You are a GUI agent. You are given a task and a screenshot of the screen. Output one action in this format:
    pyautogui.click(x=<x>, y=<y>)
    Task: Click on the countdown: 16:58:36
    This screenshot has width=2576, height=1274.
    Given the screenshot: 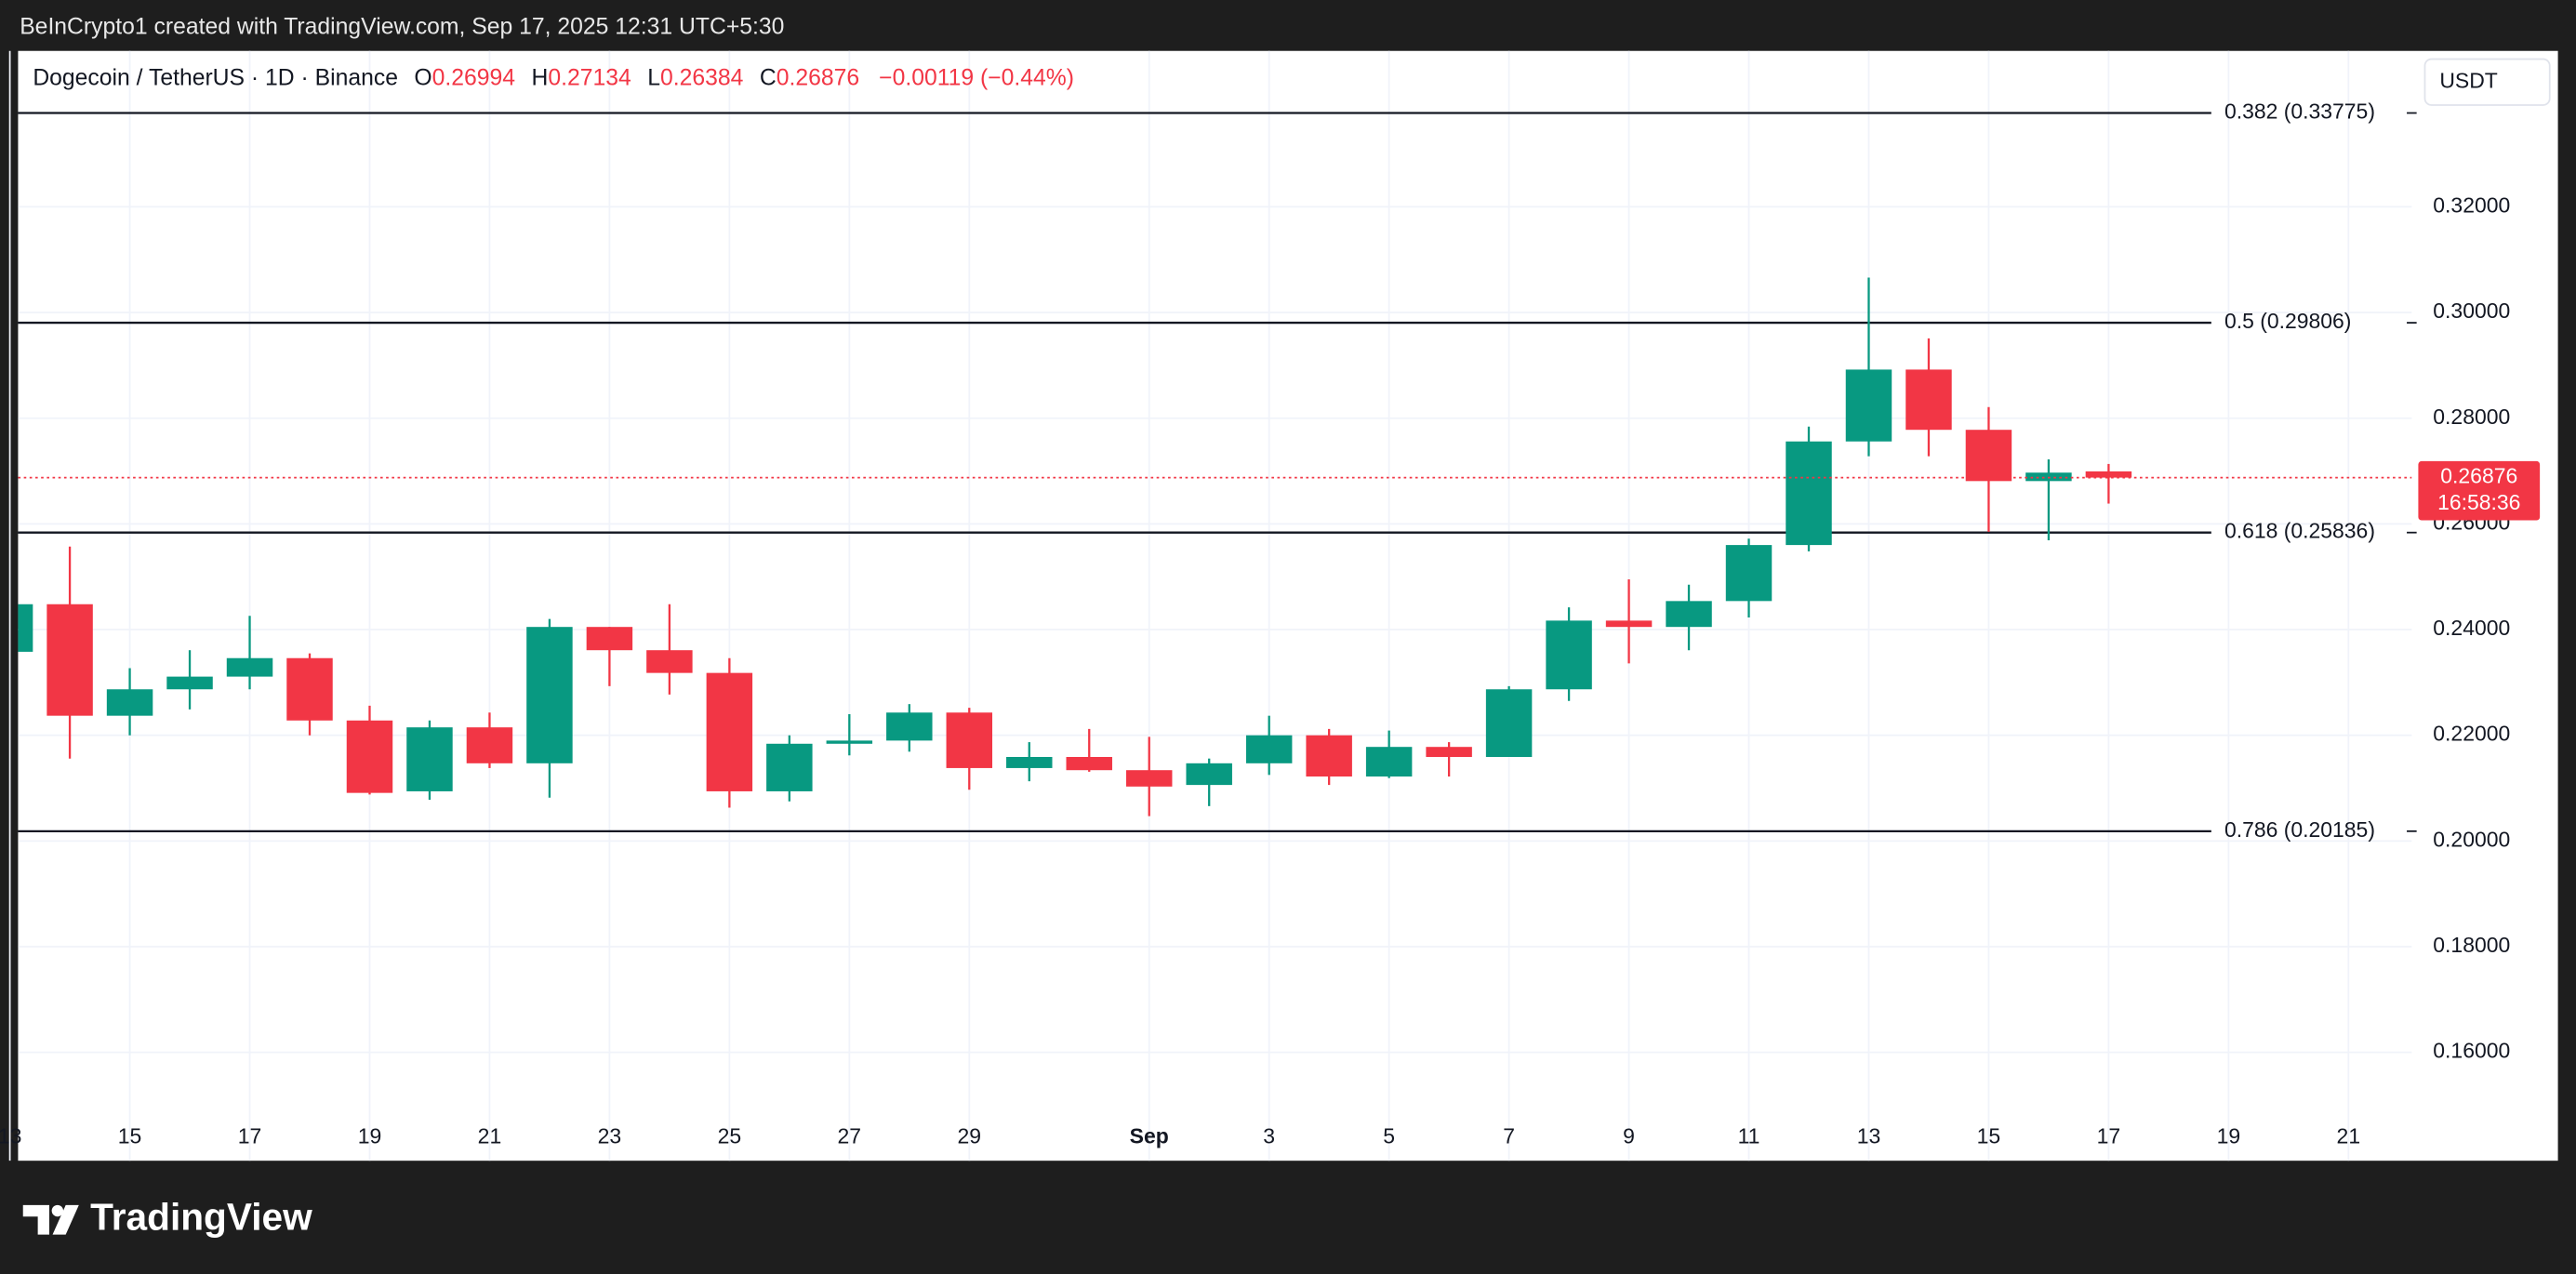 What is the action you would take?
    pyautogui.click(x=2478, y=502)
    